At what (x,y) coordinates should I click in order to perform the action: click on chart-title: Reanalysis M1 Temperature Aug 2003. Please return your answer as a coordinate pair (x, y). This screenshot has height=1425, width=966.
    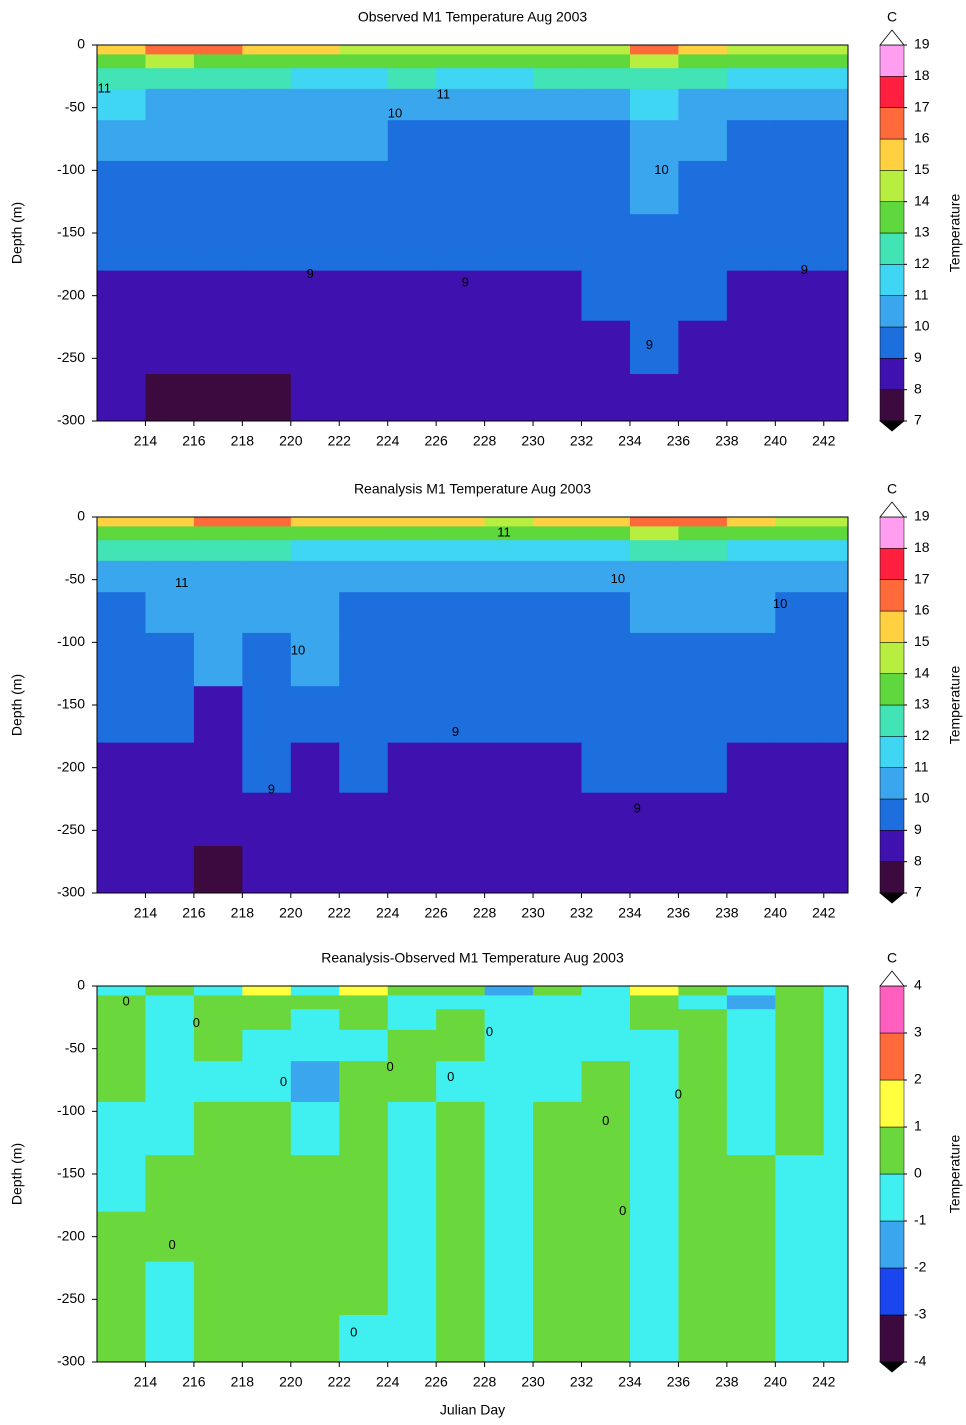
    Looking at the image, I should click on (472, 489).